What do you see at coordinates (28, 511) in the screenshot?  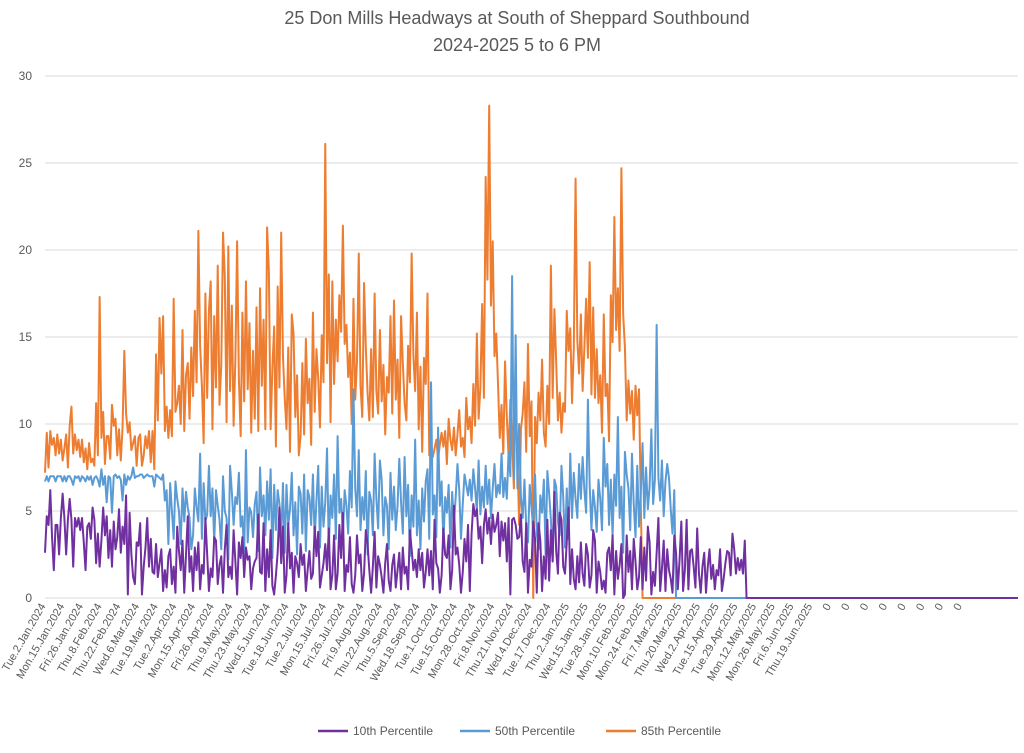 I see `y-tick-label: 5` at bounding box center [28, 511].